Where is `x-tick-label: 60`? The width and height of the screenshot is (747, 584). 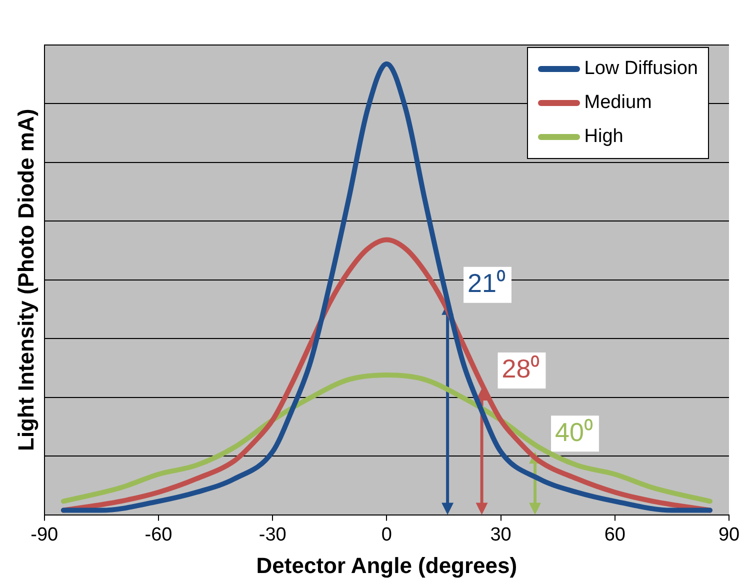 x-tick-label: 60 is located at coordinates (615, 535).